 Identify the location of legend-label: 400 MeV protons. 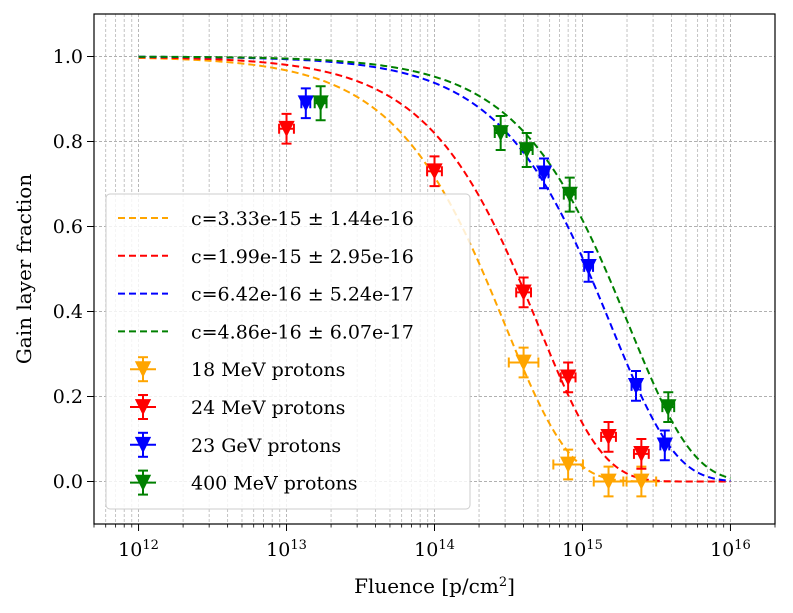
(274, 484).